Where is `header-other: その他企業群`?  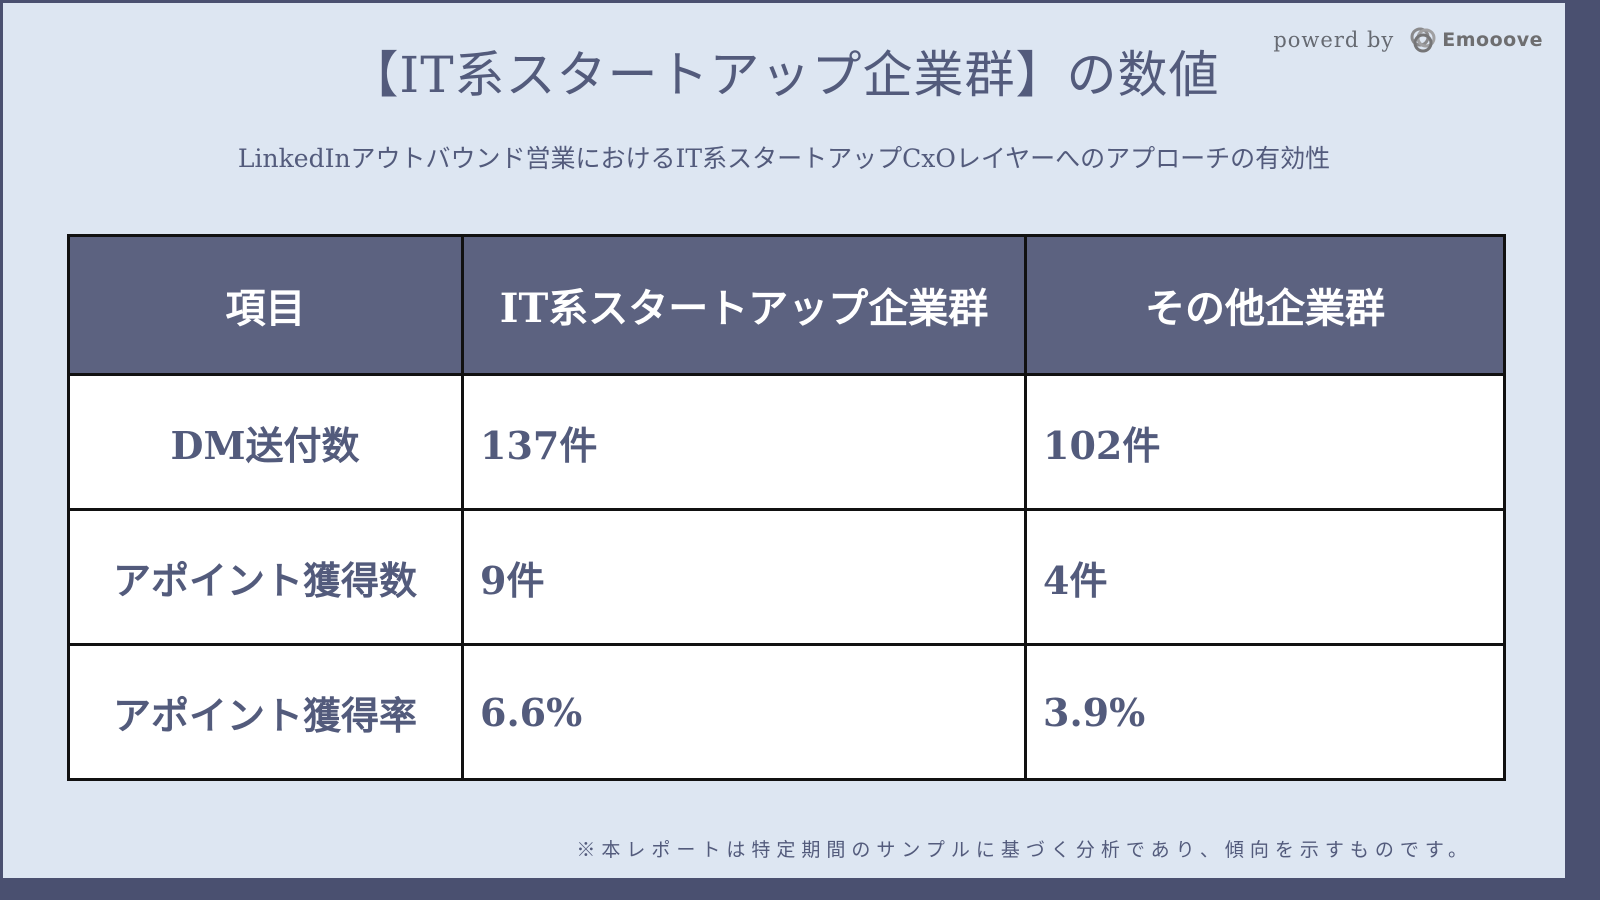
header-other: その他企業群 is located at coordinates (1265, 305).